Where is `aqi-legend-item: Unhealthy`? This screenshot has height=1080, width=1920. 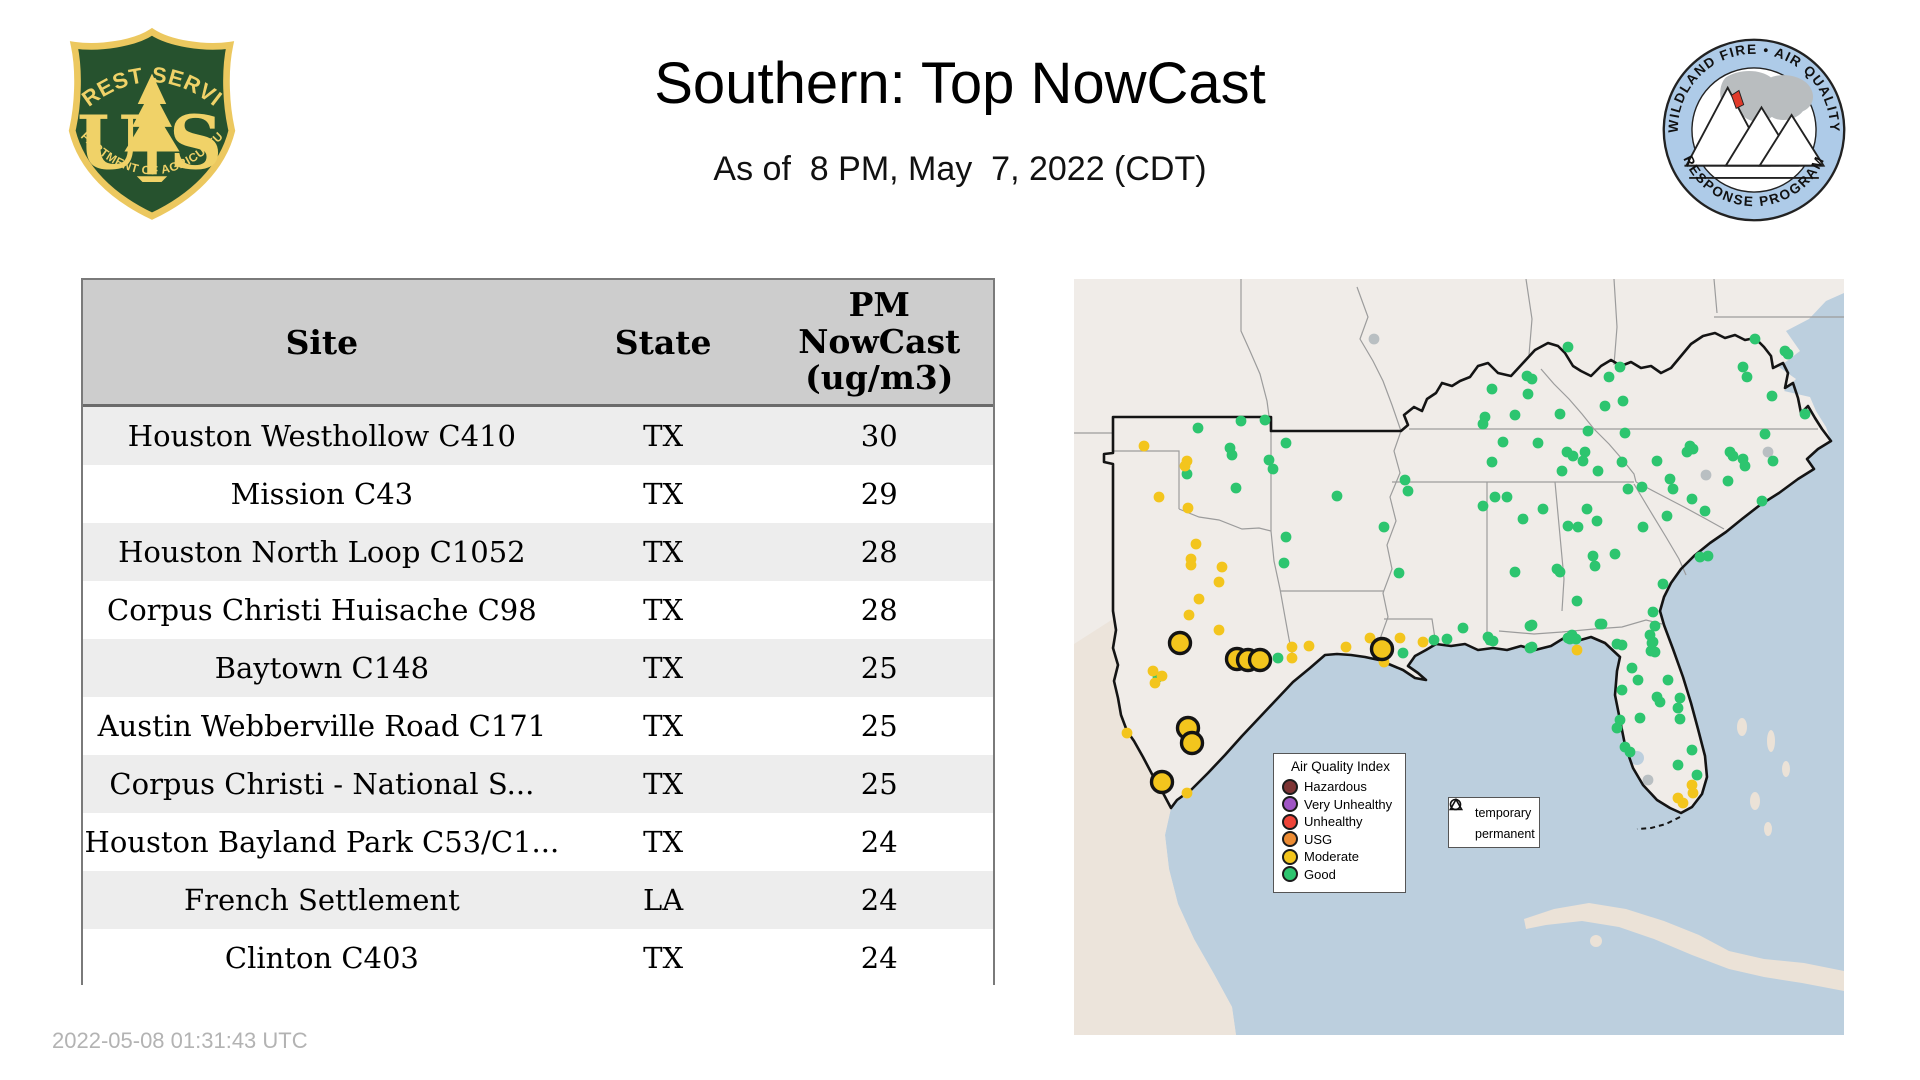 aqi-legend-item: Unhealthy is located at coordinates (1340, 822).